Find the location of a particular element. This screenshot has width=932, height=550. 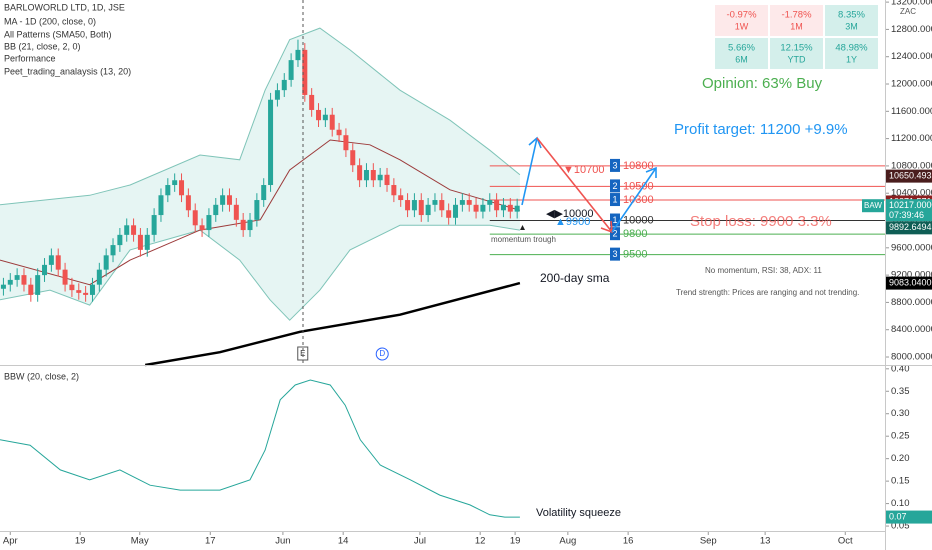

opinion: Opinion: 63% Buy is located at coordinates (762, 83).